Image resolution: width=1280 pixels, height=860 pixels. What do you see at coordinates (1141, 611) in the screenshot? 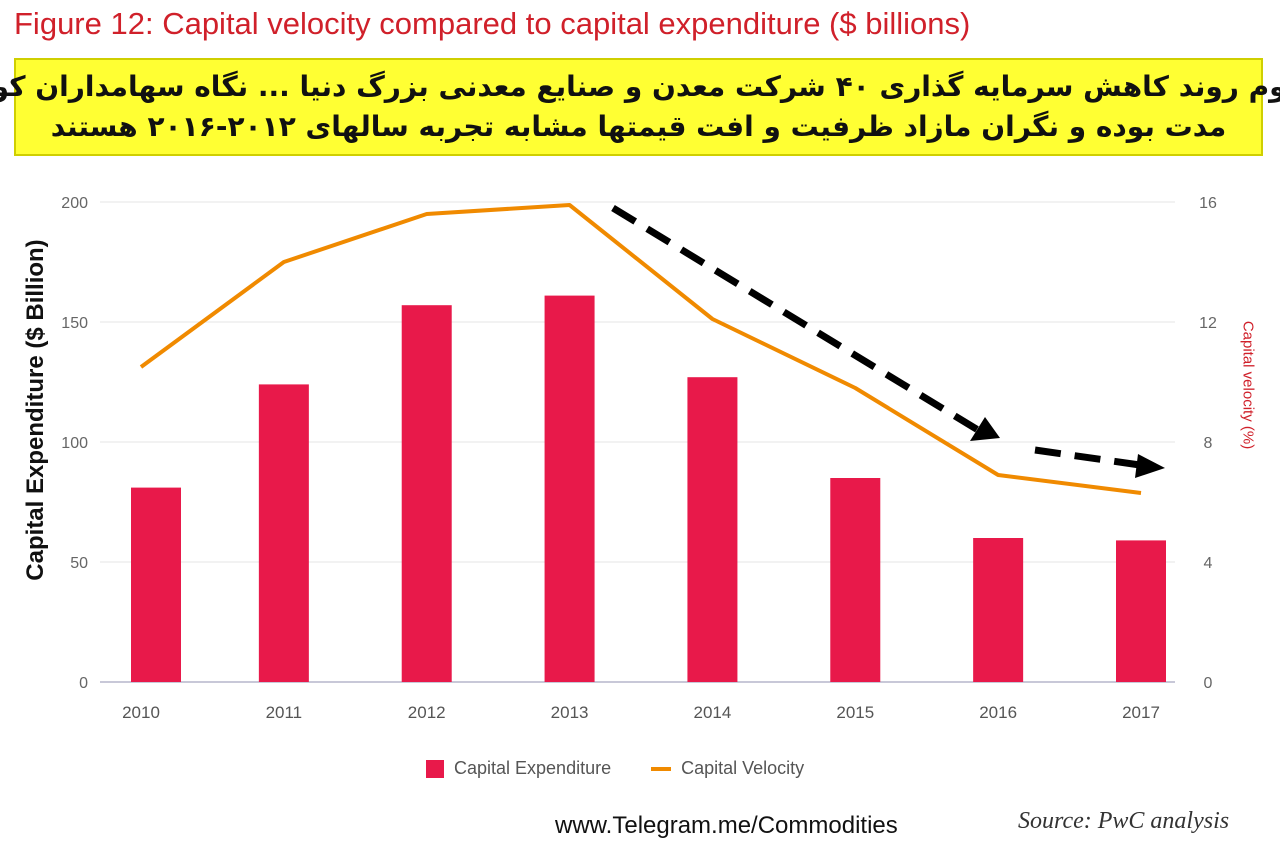
I see `capex-bar-2017` at bounding box center [1141, 611].